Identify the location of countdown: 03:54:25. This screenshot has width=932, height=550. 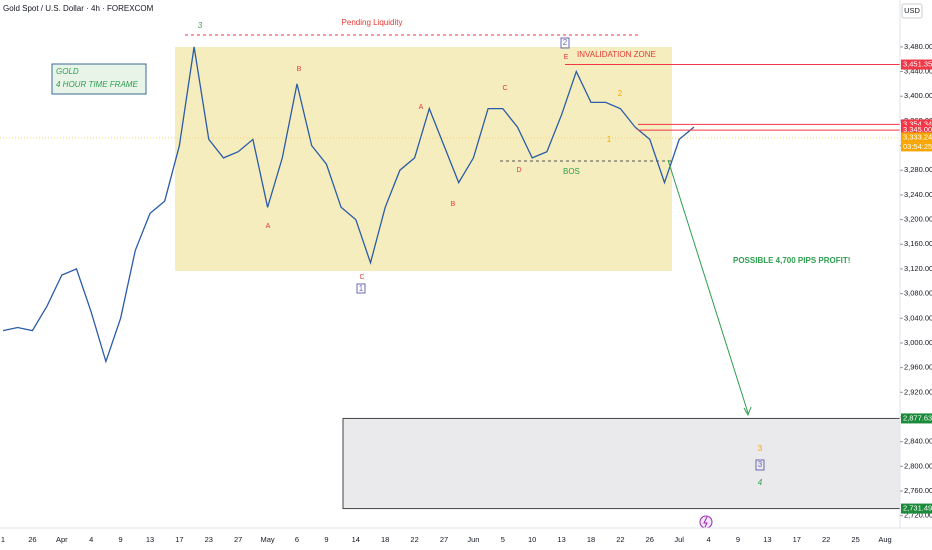
(917, 146).